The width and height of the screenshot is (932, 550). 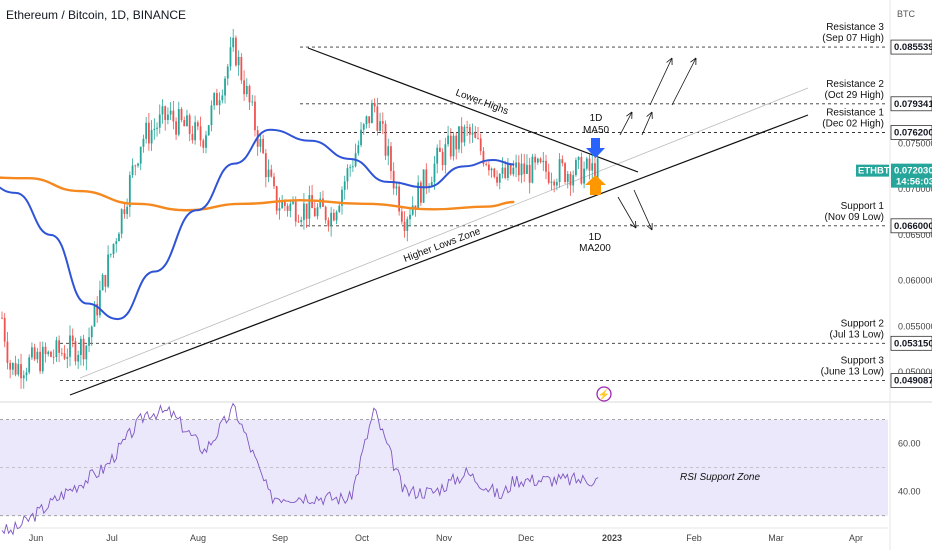 I want to click on symbol-tag: ETHBTC, so click(x=877, y=171).